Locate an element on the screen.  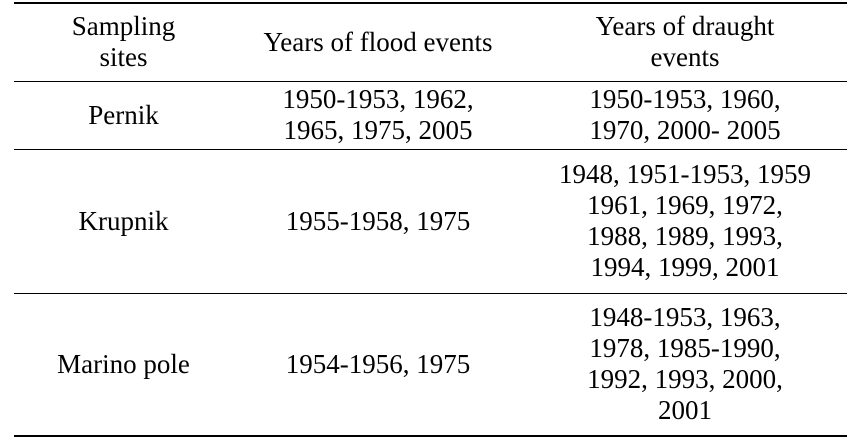
header-sampling-sites: Sampling sites is located at coordinates (123, 42).